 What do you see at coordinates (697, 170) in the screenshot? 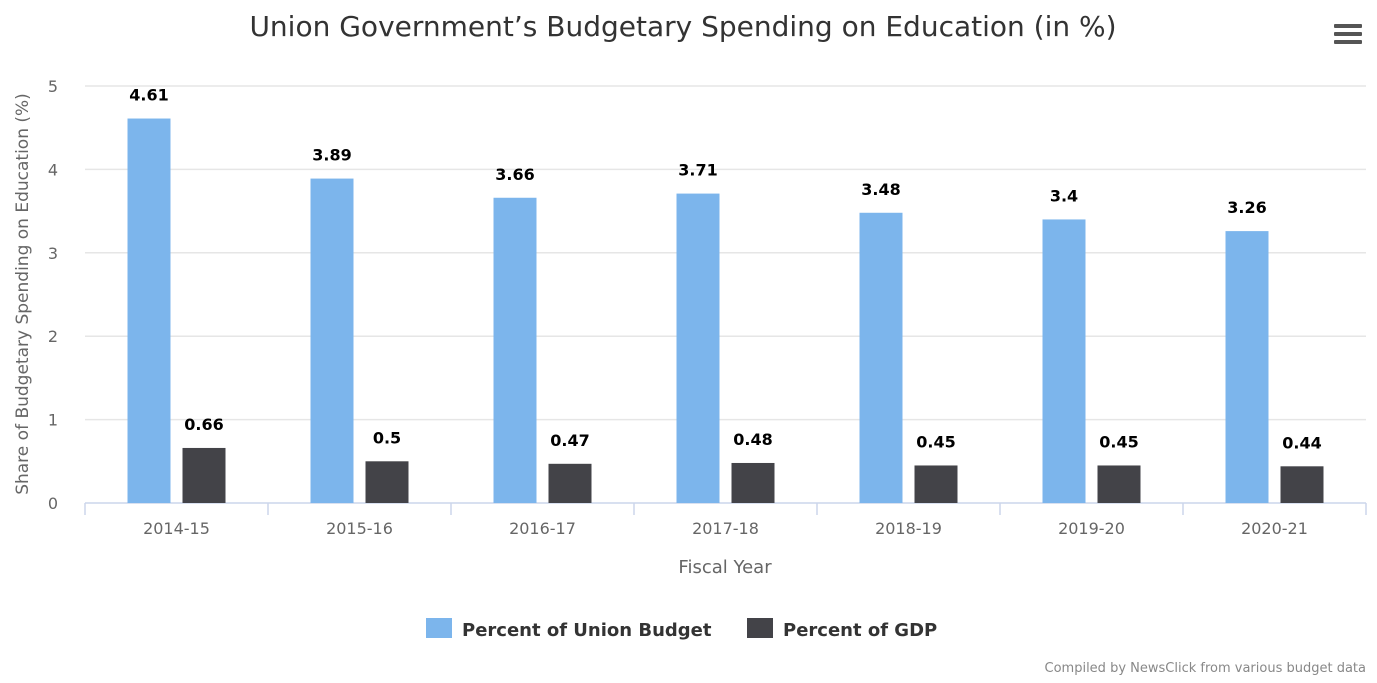
I see `data-label: 3.71` at bounding box center [697, 170].